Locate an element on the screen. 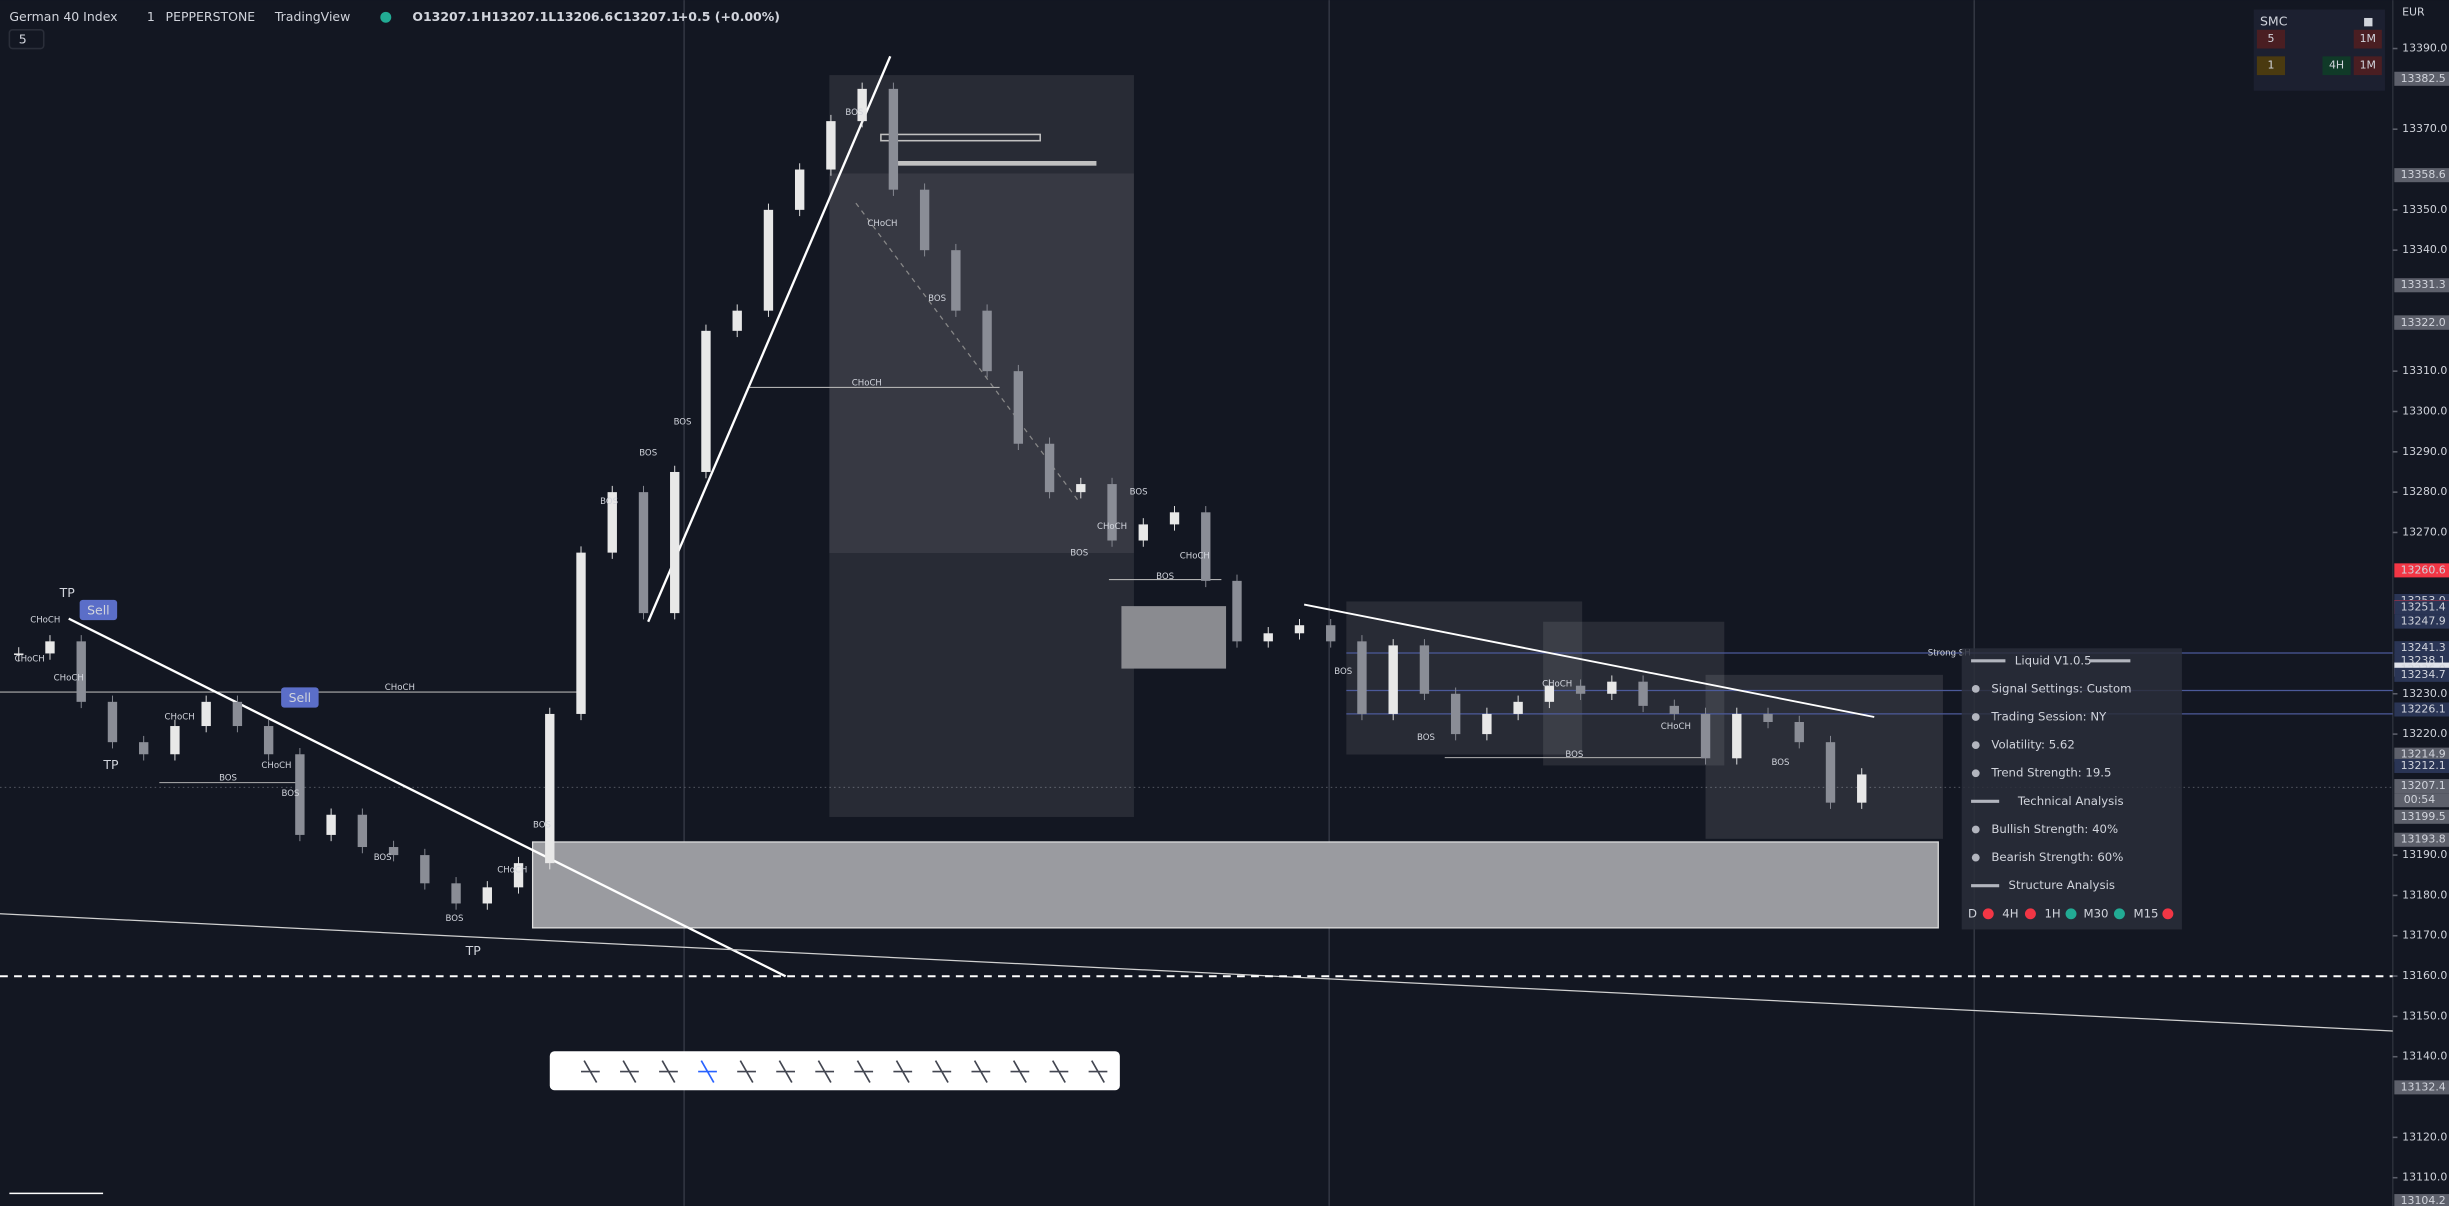 This screenshot has height=1206, width=2449. timeframe: M15 is located at coordinates (2146, 913).